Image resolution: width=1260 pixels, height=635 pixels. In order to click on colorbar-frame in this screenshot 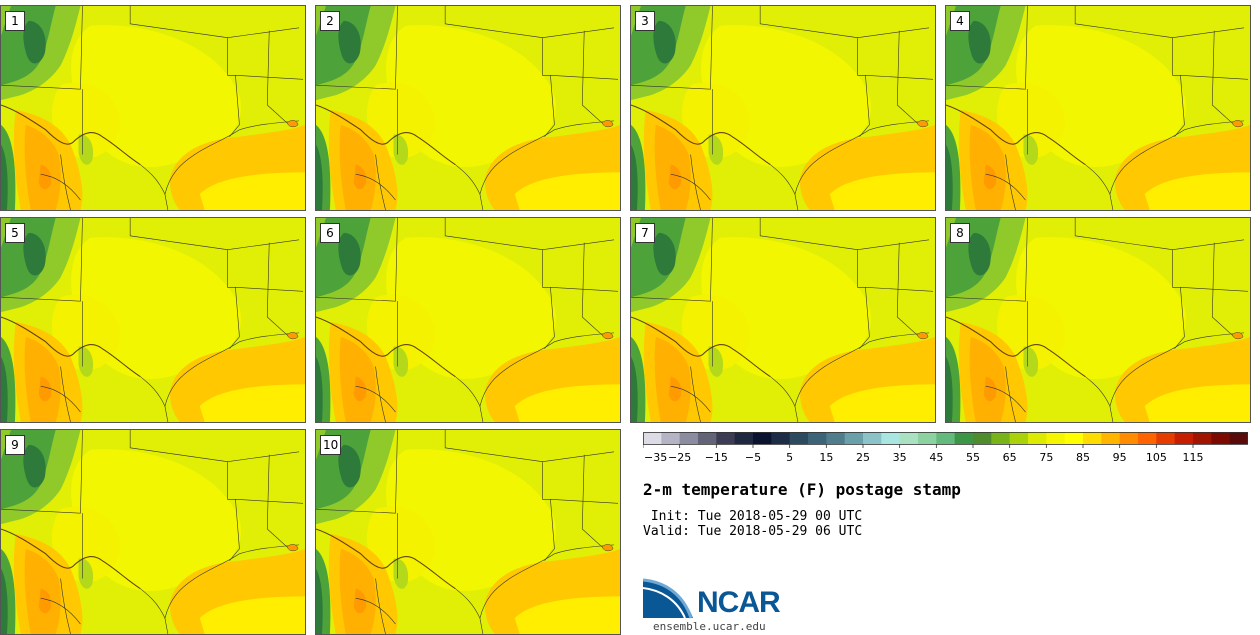, I will do `click(945, 438)`.